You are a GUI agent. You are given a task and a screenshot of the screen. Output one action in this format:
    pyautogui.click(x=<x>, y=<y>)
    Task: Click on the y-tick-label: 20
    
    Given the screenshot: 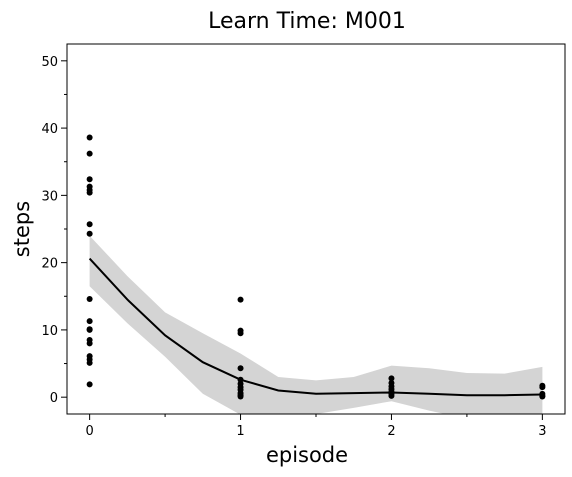 What is the action you would take?
    pyautogui.click(x=49, y=264)
    